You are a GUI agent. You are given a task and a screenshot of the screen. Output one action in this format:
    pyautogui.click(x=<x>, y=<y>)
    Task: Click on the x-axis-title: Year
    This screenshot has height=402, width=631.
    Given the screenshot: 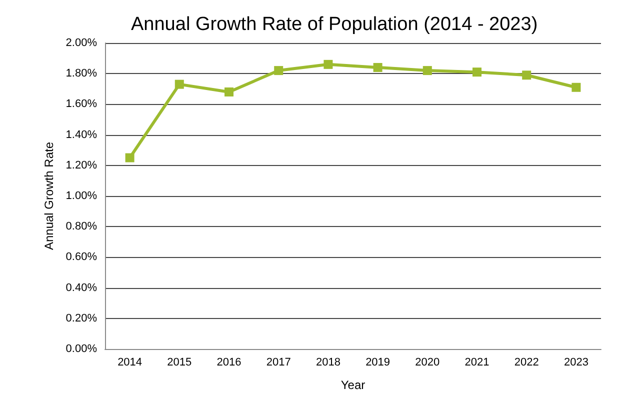 What is the action you would take?
    pyautogui.click(x=353, y=385)
    